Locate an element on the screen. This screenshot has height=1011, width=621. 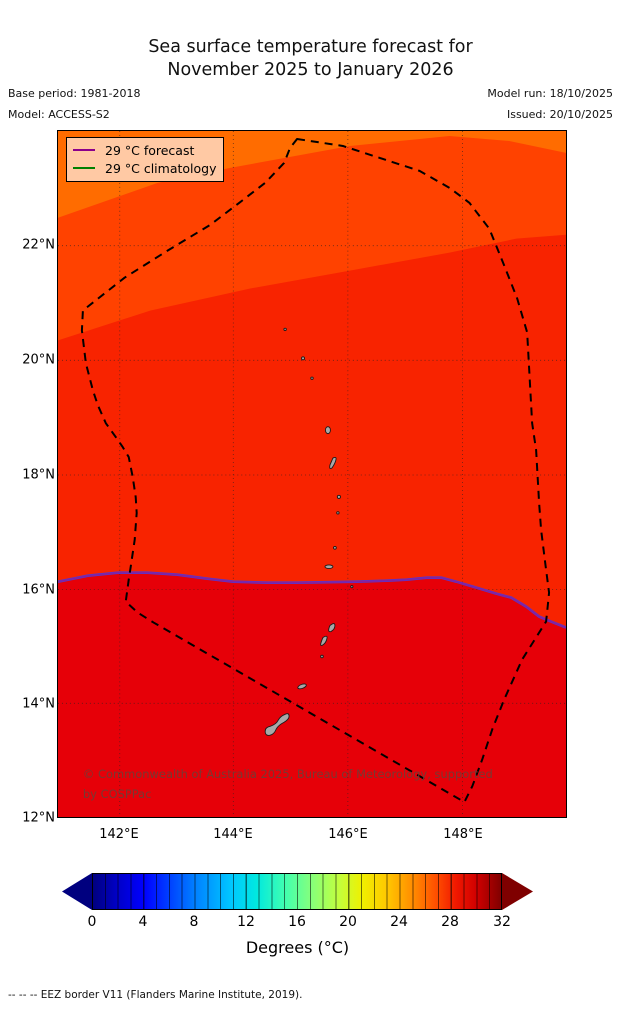
model-run-text: Model run: 18/10/2025 is located at coordinates (550, 93).